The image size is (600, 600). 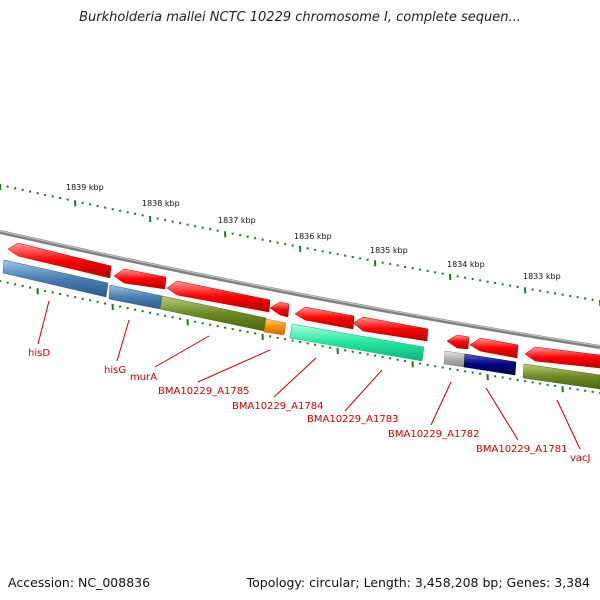 I want to click on gene-label-A1784: BMA10229_A1784, so click(x=277, y=406).